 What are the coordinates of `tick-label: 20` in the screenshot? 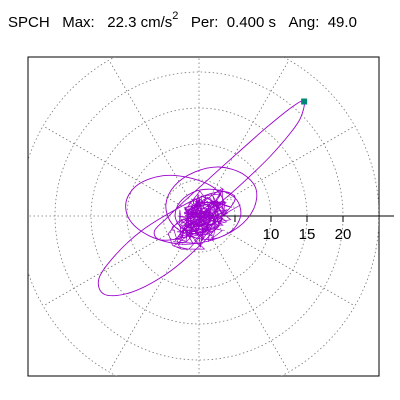 It's located at (343, 234).